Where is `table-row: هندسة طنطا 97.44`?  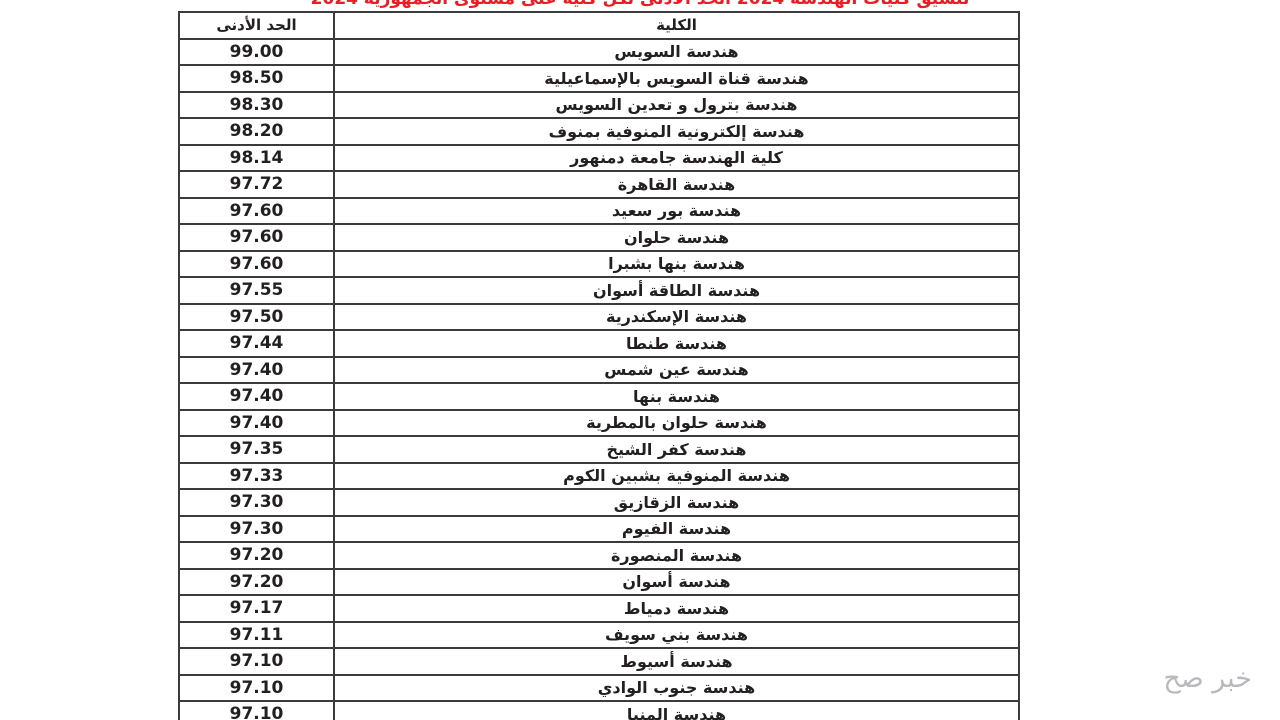 table-row: هندسة طنطا 97.44 is located at coordinates (599, 343).